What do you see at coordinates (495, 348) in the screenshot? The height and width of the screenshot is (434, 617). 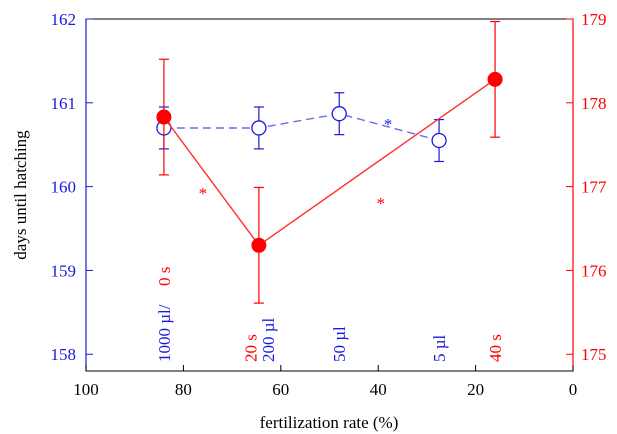 I see `condition-label: 40 s` at bounding box center [495, 348].